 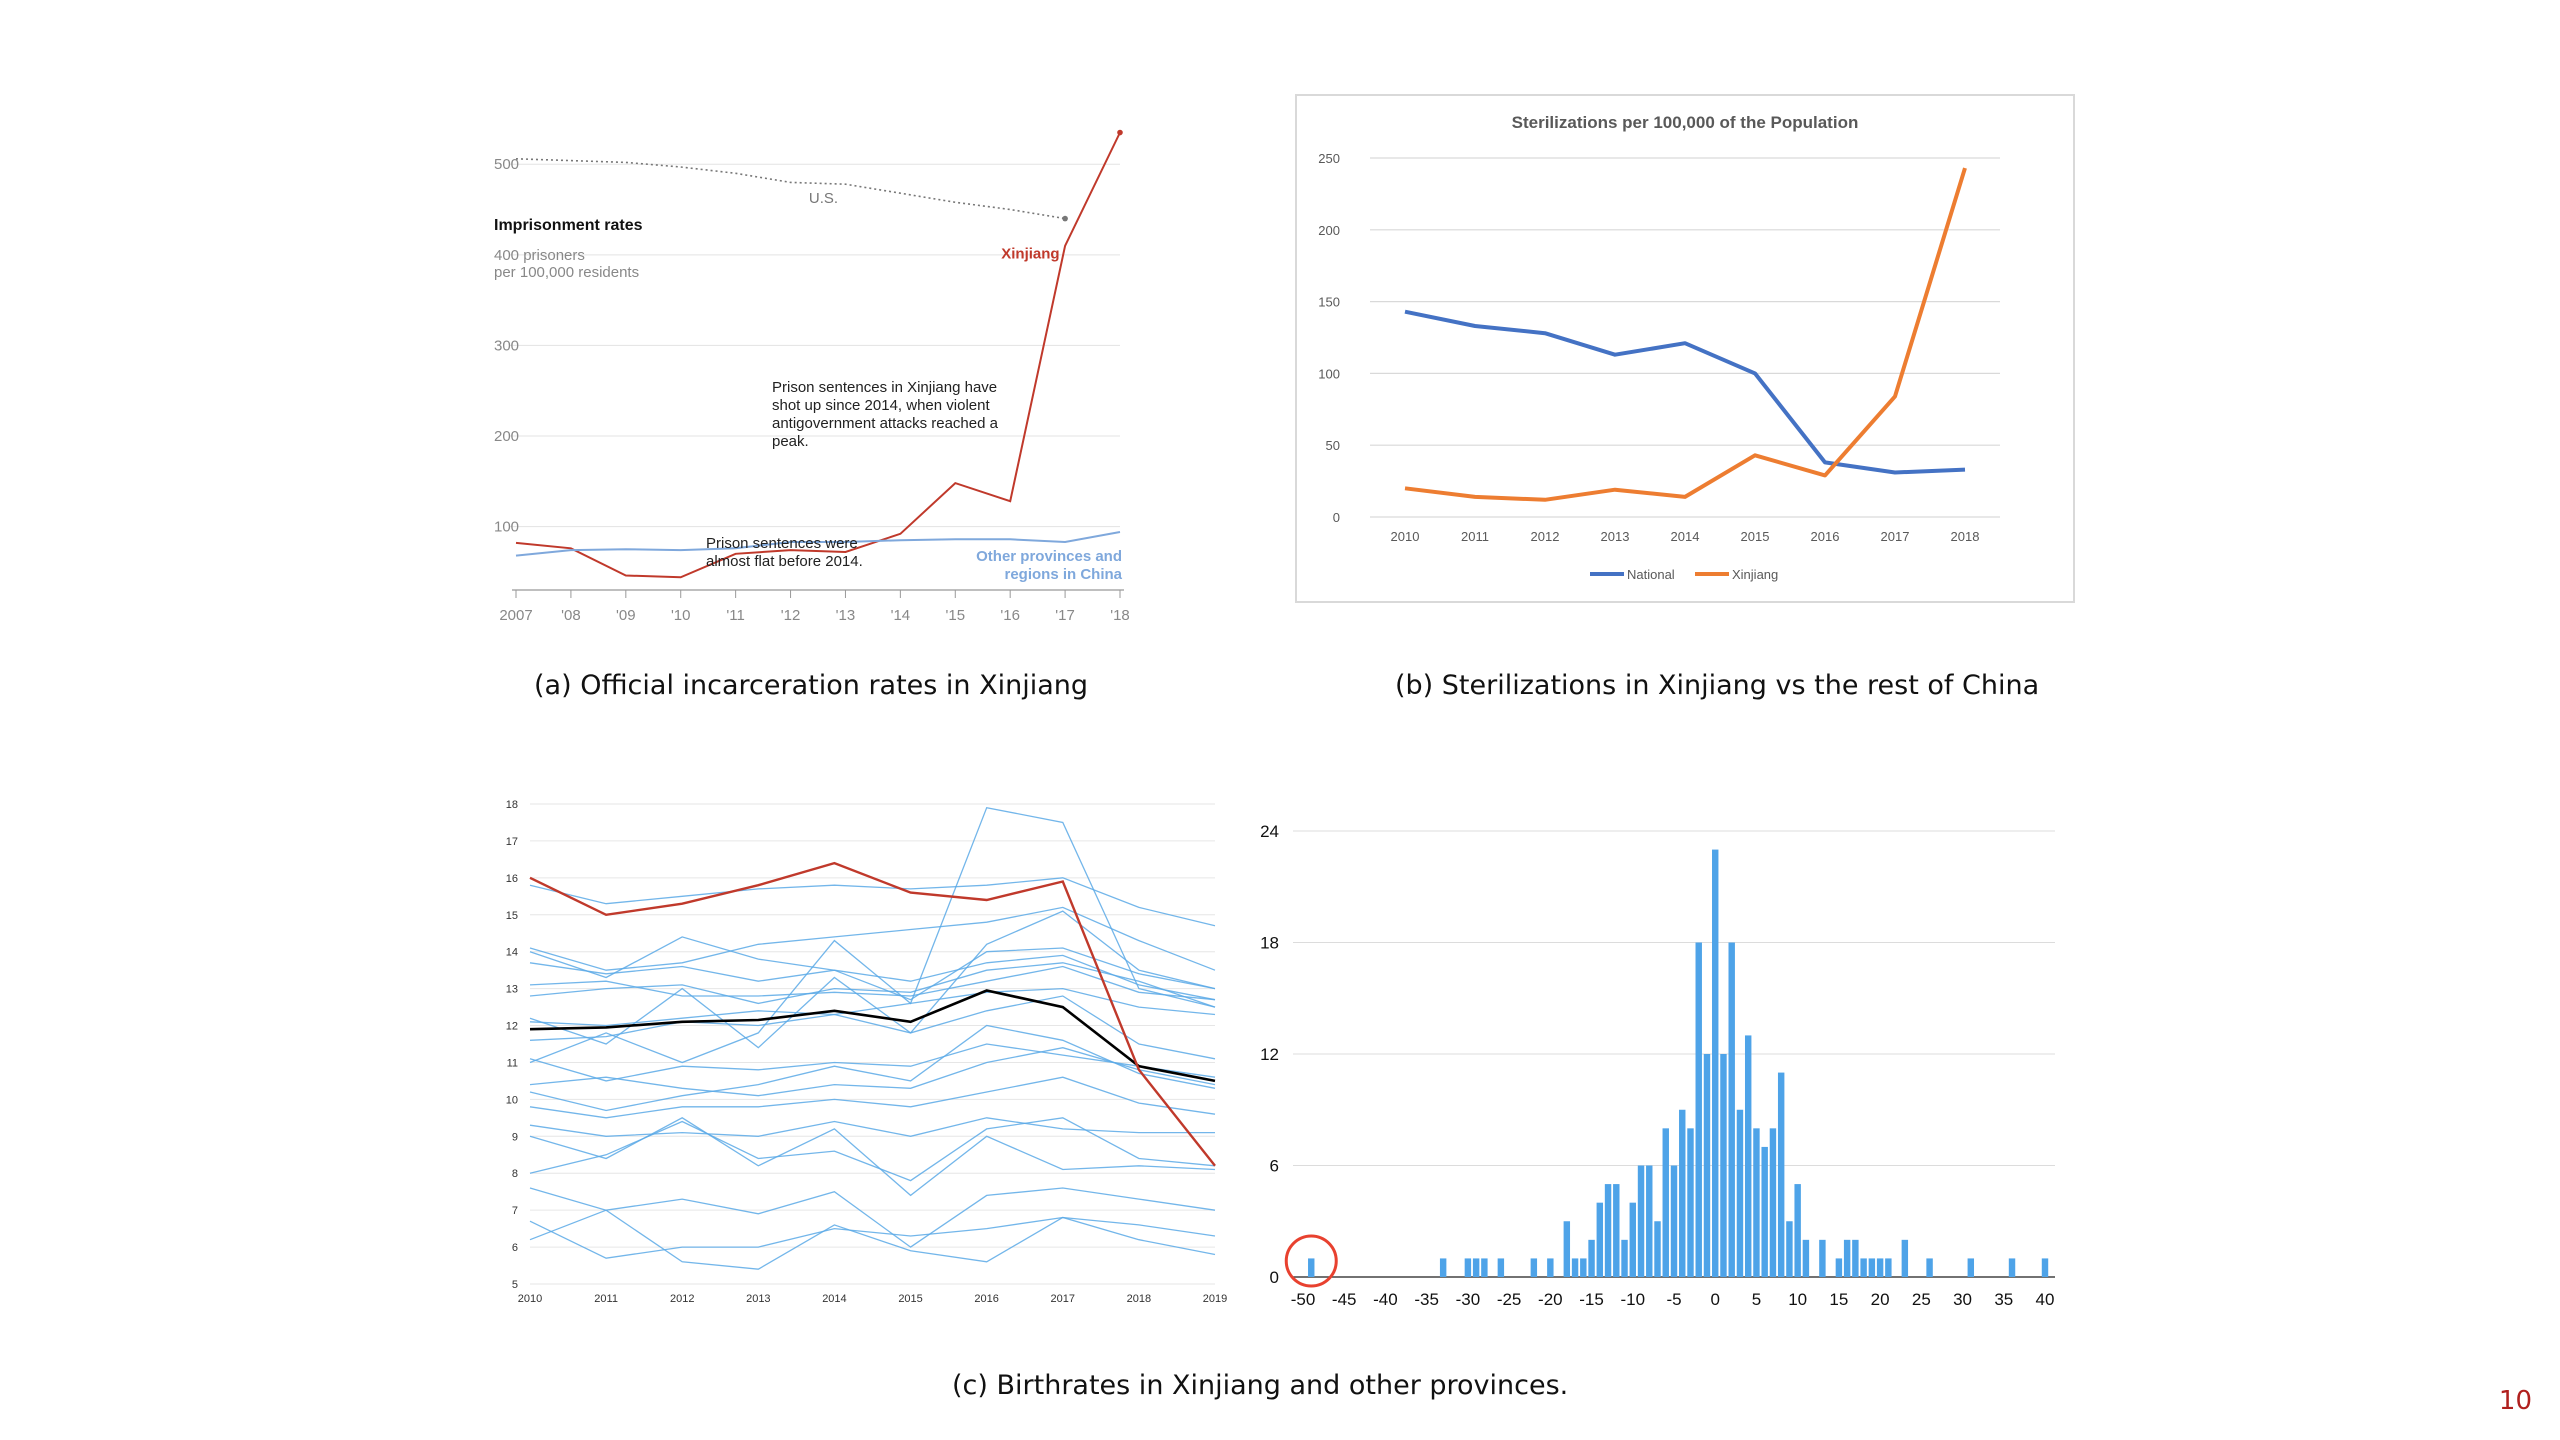 What do you see at coordinates (1010, 615) in the screenshot?
I see `x-tick-label: '16` at bounding box center [1010, 615].